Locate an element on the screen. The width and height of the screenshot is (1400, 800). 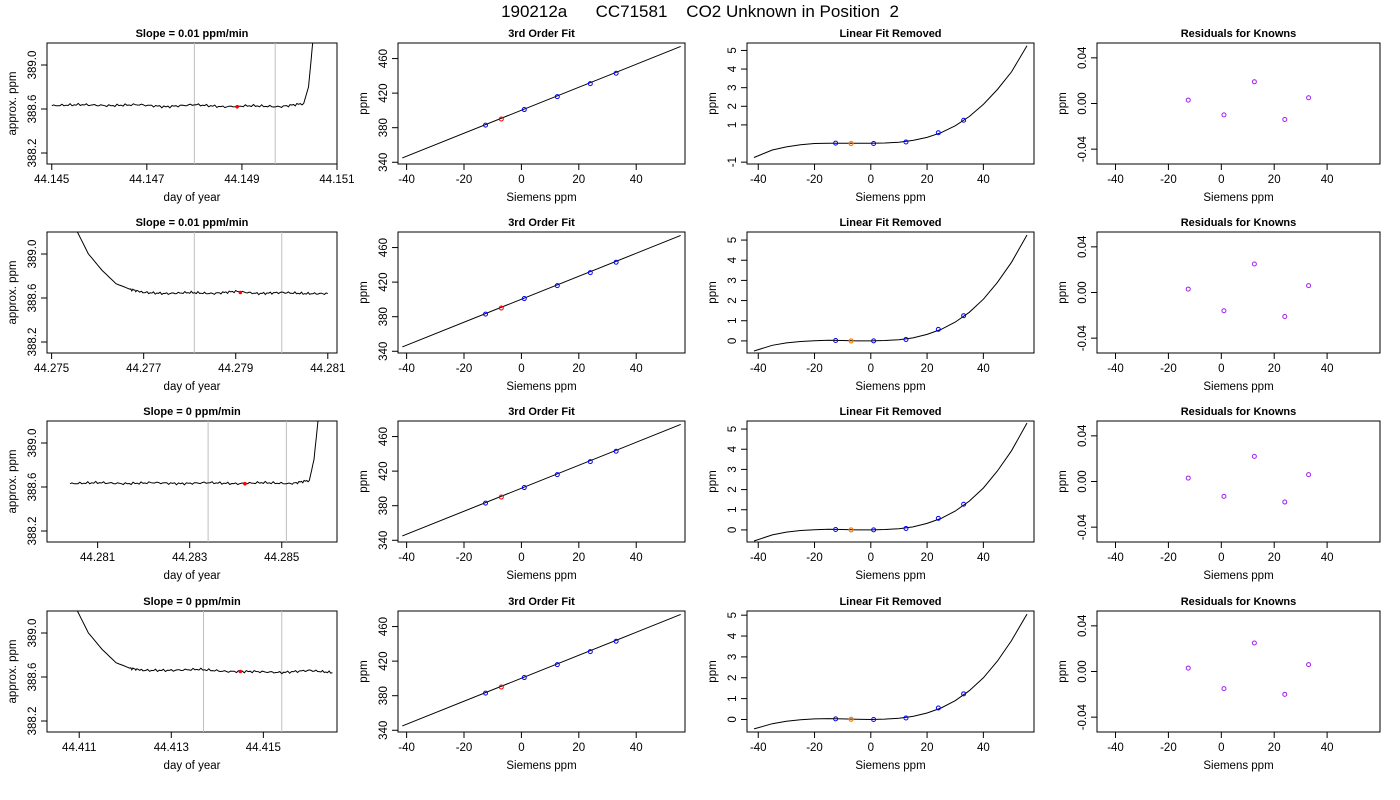
y-tick-label: 4 is located at coordinates (733, 259).